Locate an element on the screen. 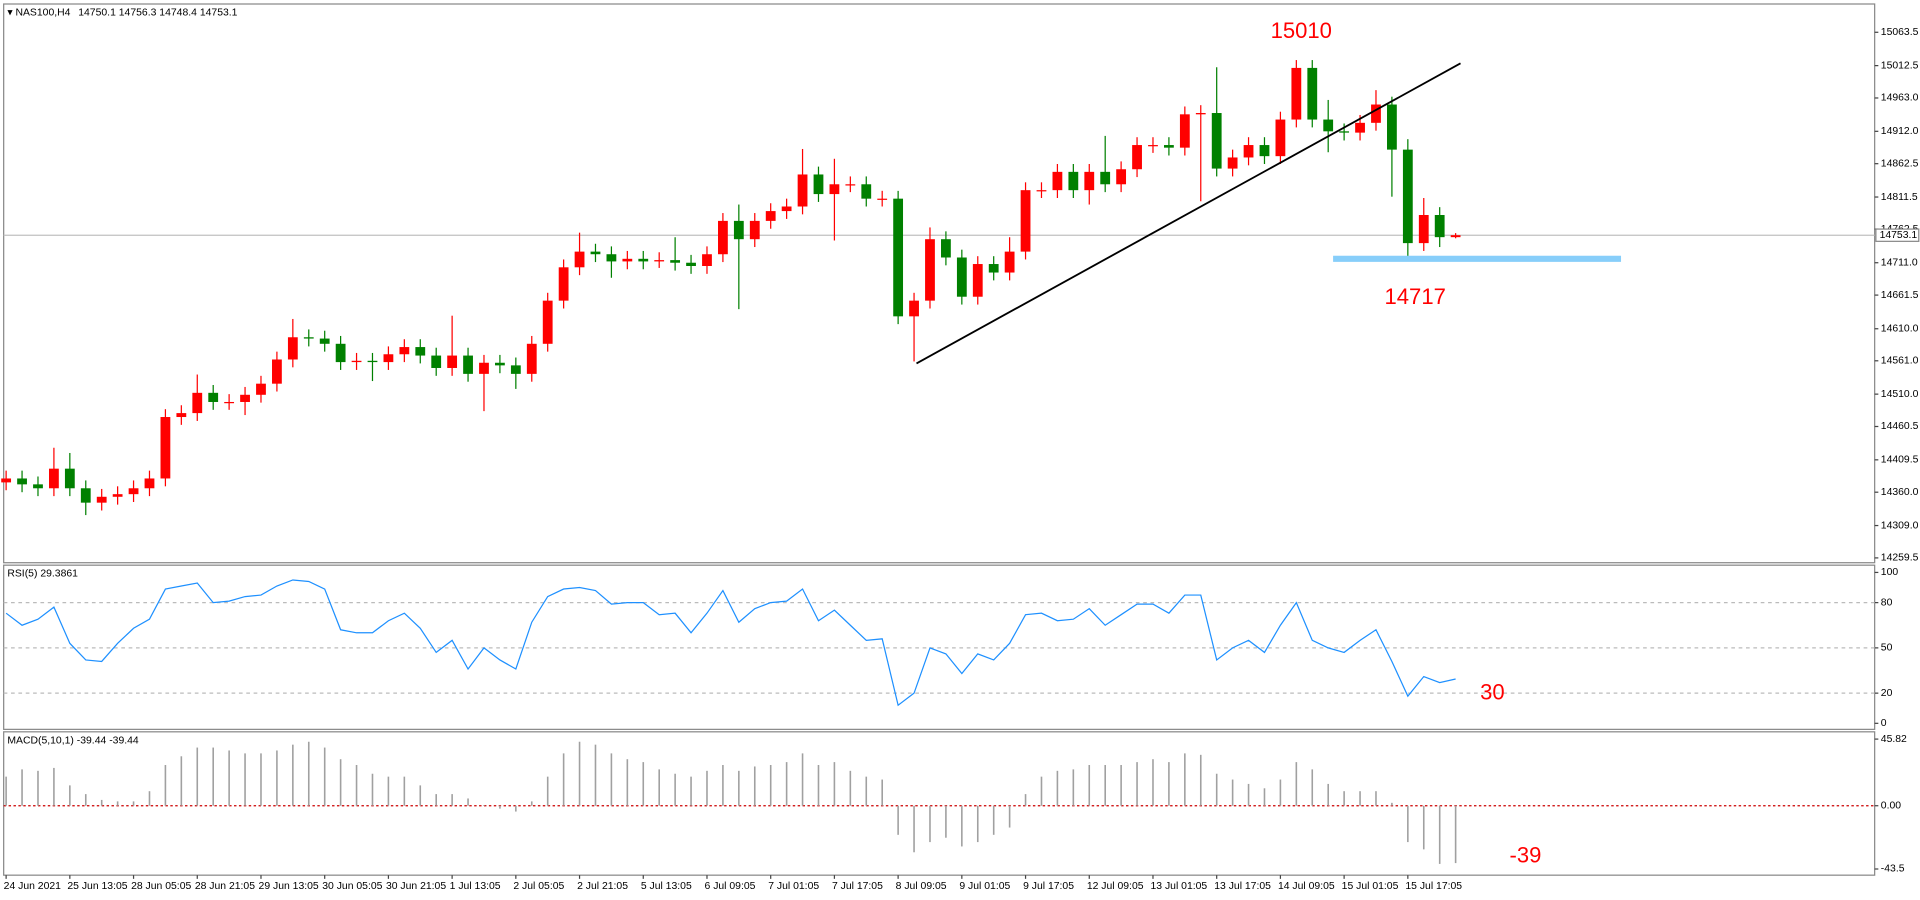  y-tick-label: 20 is located at coordinates (1887, 693).